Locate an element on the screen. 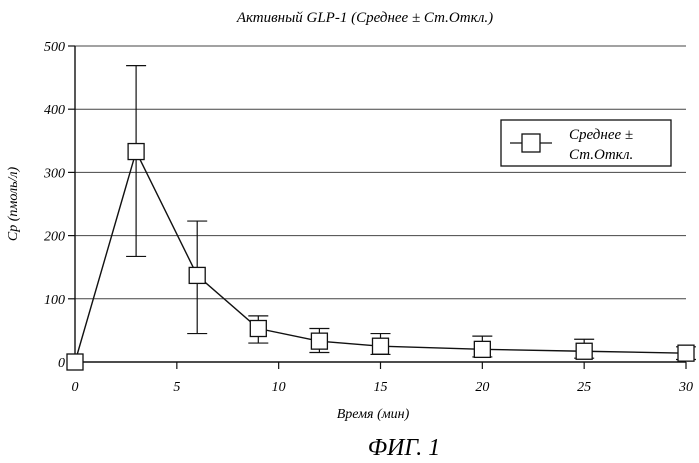 The image size is (699, 463). figure-caption: ФИГ. 1 is located at coordinates (404, 448).